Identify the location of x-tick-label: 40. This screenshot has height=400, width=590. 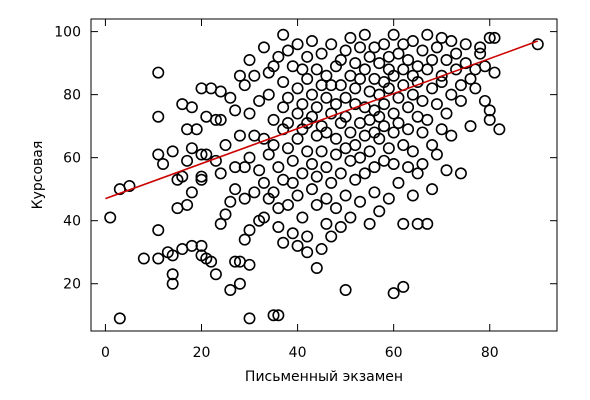
(298, 353).